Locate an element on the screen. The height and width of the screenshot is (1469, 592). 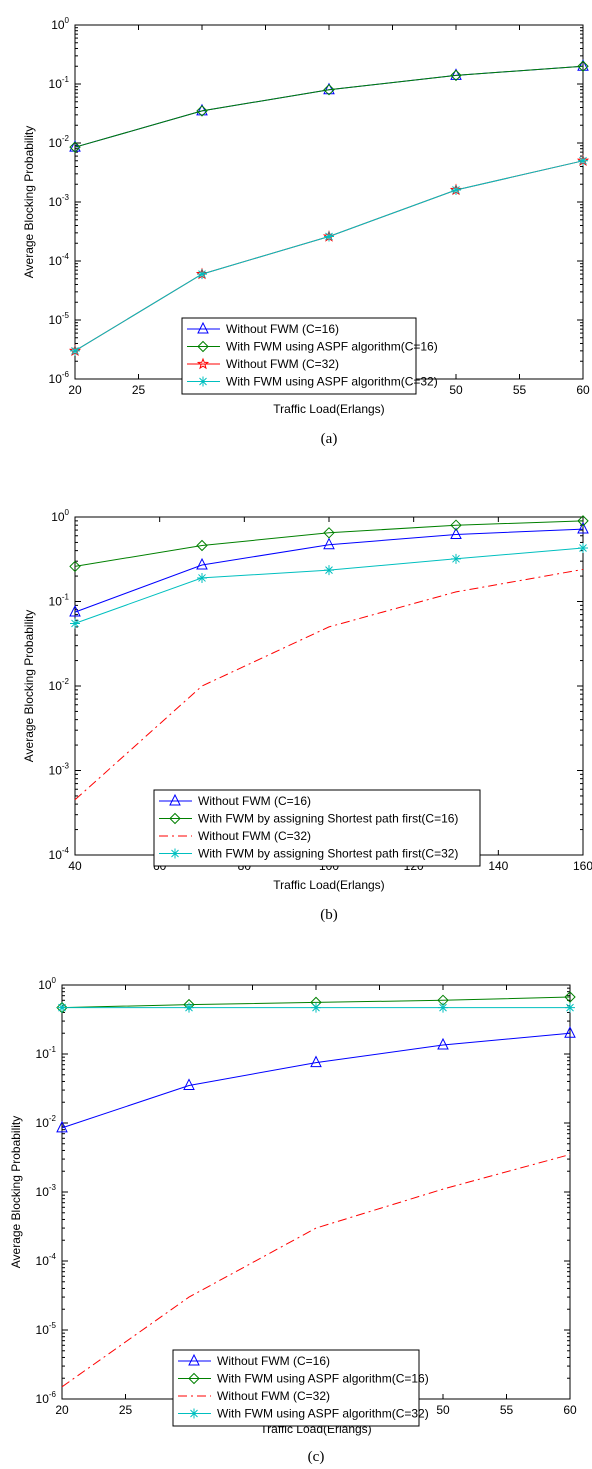
figure-caption: (c) is located at coordinates (316, 1457).